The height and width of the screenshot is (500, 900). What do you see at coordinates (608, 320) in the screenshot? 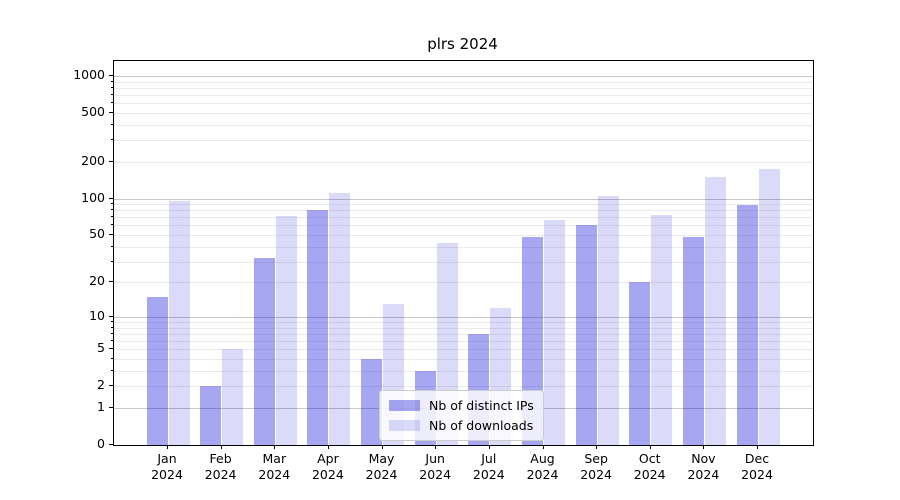
I see `bar-downloads-sep` at bounding box center [608, 320].